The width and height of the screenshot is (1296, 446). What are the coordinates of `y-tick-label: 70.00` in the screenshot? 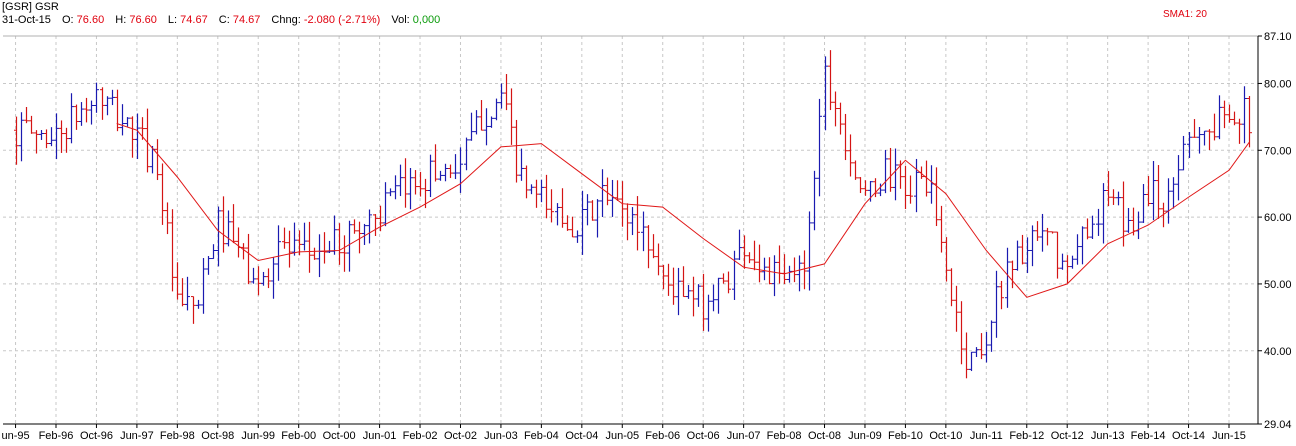 It's located at (1278, 151).